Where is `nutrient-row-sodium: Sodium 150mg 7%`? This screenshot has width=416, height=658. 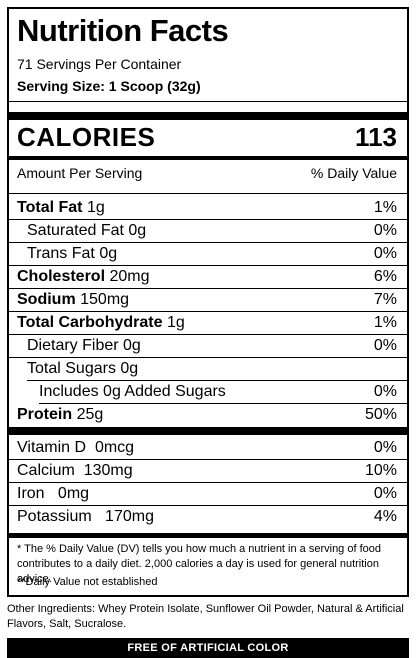 nutrient-row-sodium: Sodium 150mg 7% is located at coordinates (208, 300).